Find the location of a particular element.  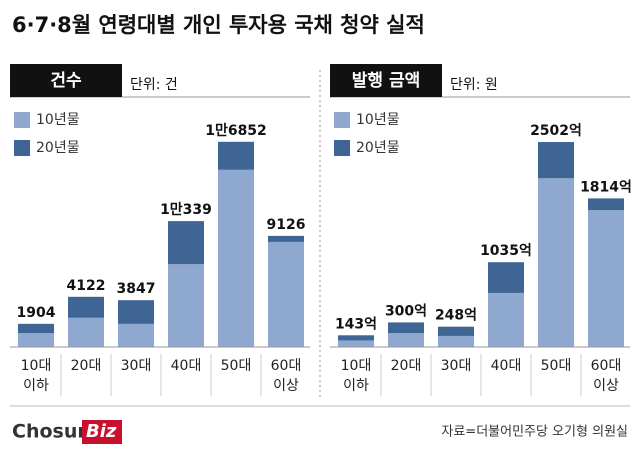

unit-label: 단위: 건 is located at coordinates (154, 85).